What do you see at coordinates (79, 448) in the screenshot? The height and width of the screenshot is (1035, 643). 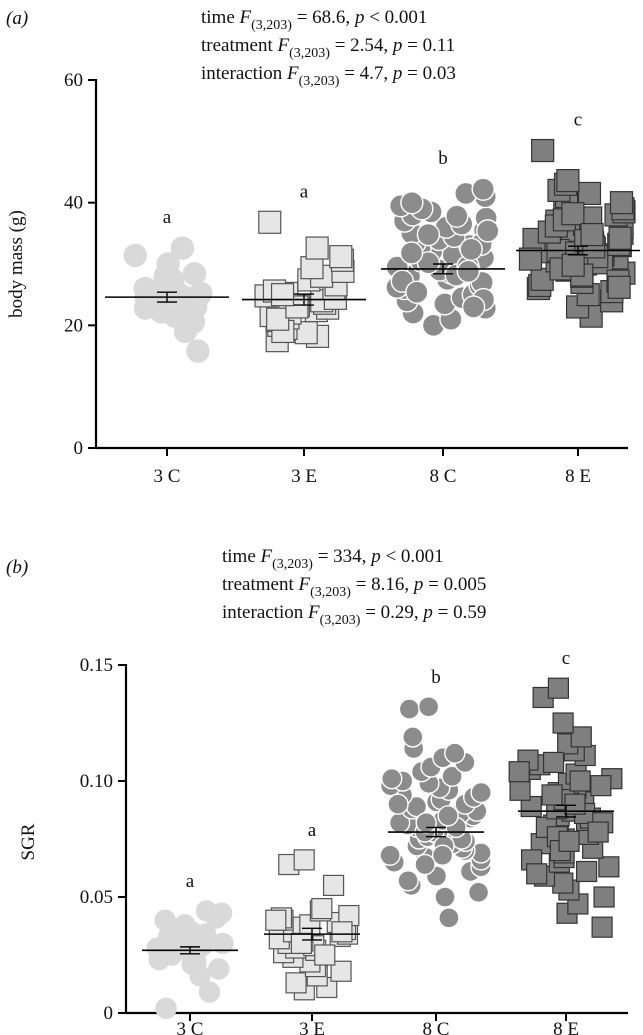 I see `y-tick-label: 0` at bounding box center [79, 448].